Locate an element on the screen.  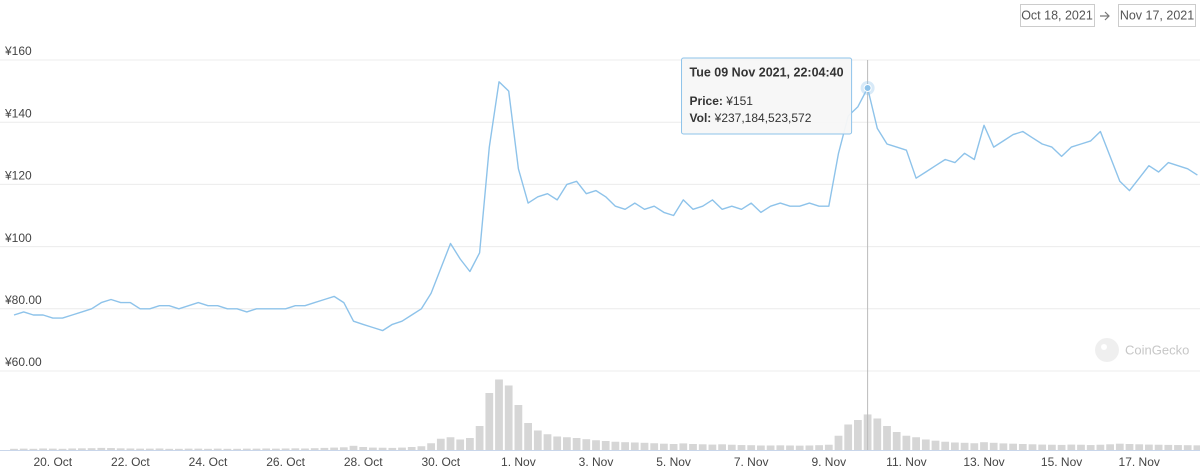
x-tick-label: 24. Oct is located at coordinates (208, 462).